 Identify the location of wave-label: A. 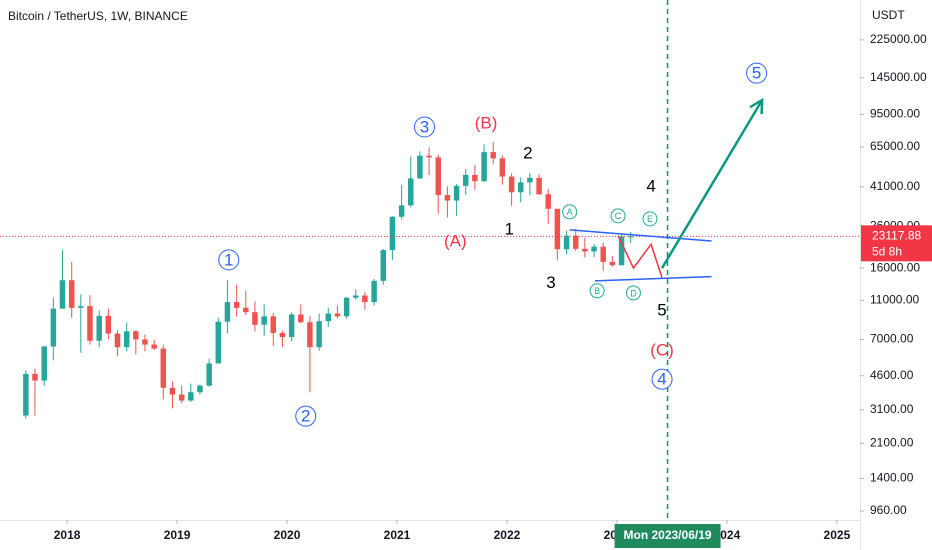
(570, 212).